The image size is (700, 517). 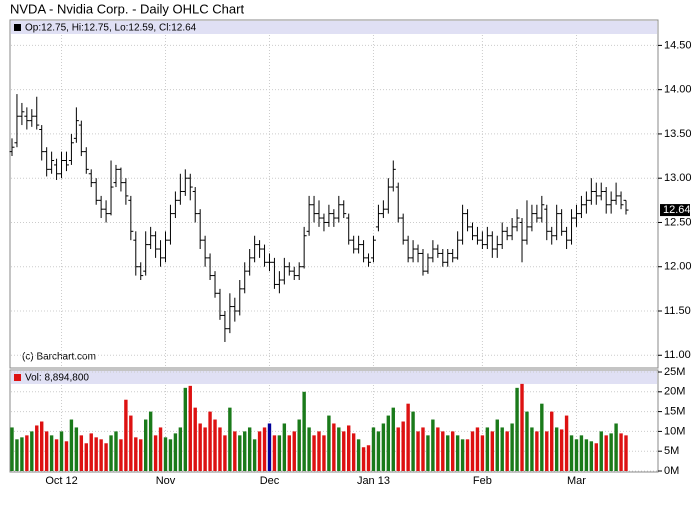 What do you see at coordinates (678, 134) in the screenshot?
I see `y-tick-label: 13.50` at bounding box center [678, 134].